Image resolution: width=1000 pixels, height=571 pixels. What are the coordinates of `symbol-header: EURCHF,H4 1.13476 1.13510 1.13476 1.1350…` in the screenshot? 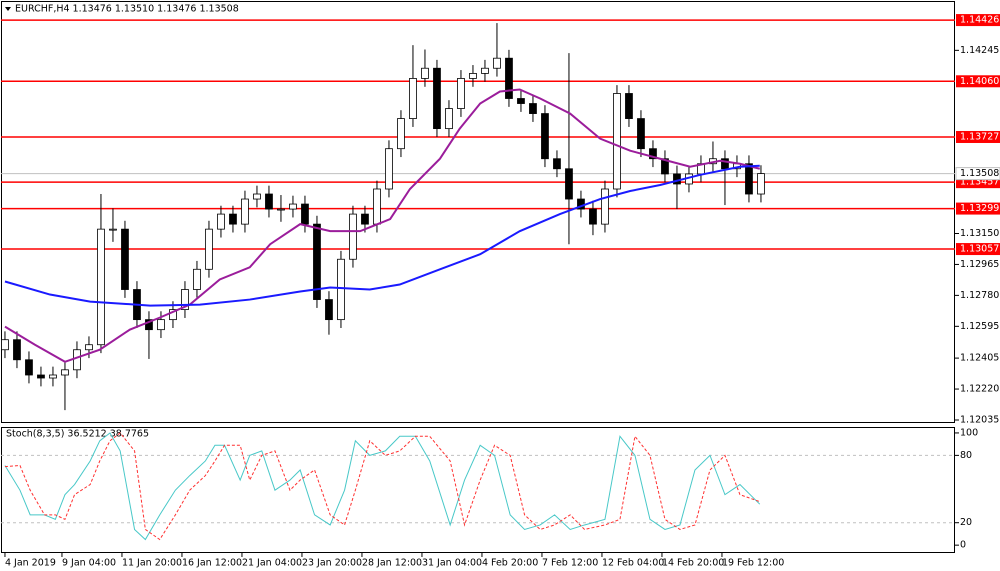 It's located at (127, 9).